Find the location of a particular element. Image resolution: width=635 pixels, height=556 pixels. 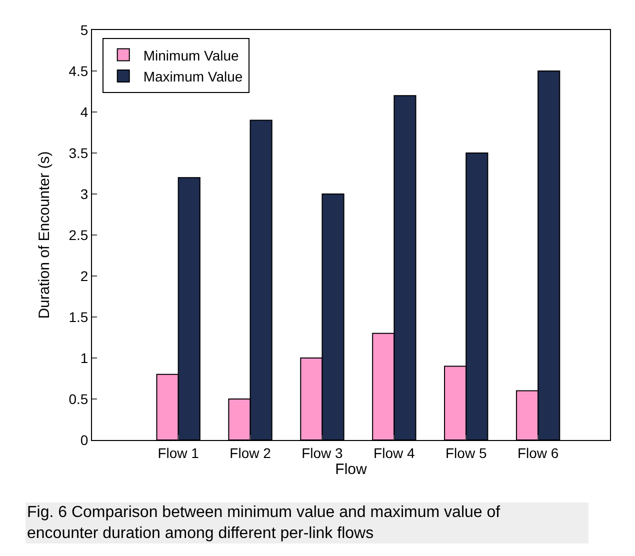

y-tick-label: 1 is located at coordinates (84, 358).